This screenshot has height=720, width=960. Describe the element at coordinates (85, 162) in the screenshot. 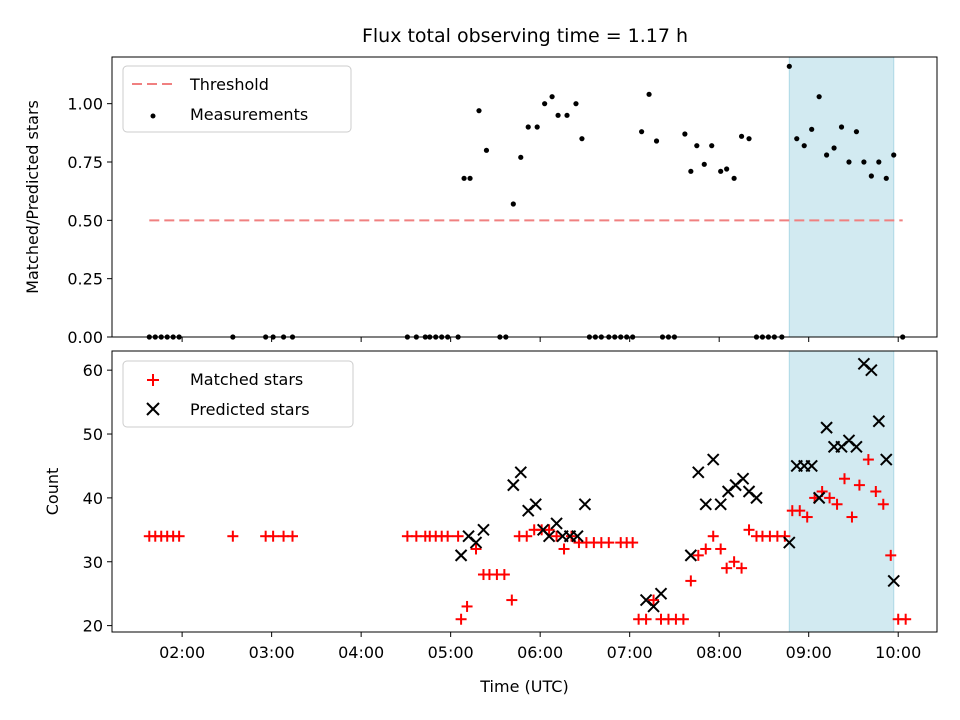

I see `top-y-tick-label: 0.75` at that location.